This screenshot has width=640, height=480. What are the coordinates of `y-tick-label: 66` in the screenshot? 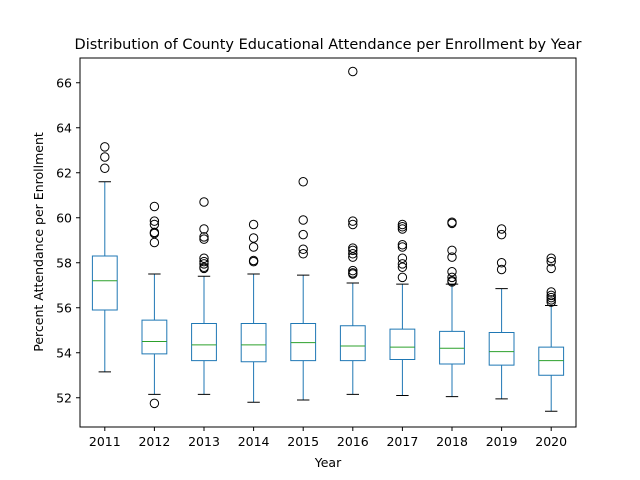 It's located at (64, 82).